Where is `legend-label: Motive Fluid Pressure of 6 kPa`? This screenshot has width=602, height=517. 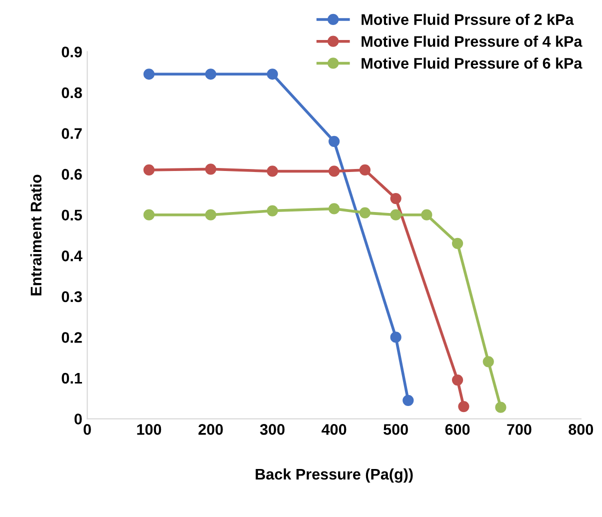 legend-label: Motive Fluid Pressure of 6 kPa is located at coordinates (472, 63).